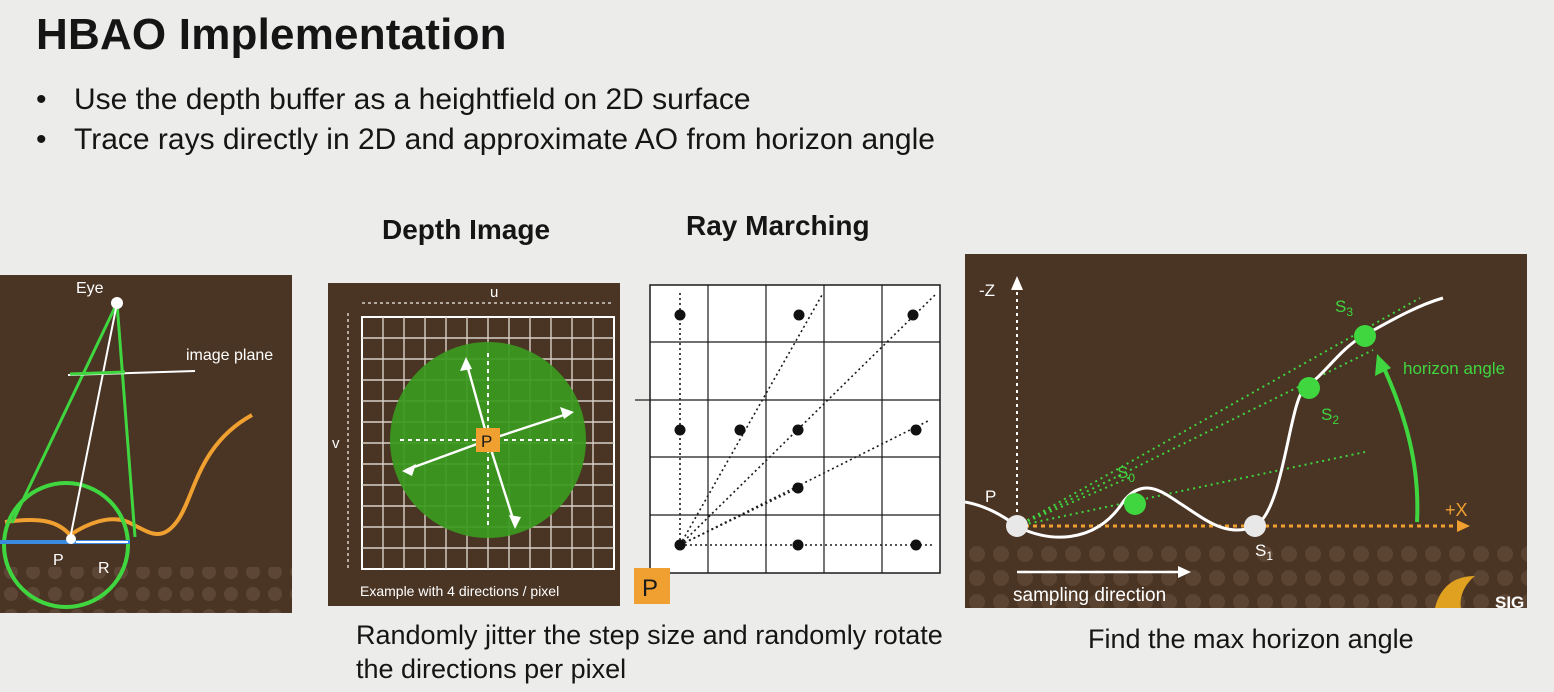 This screenshot has width=1554, height=692. What do you see at coordinates (1251, 639) in the screenshot?
I see `max-horizon-caption: Find the max horizon angle` at bounding box center [1251, 639].